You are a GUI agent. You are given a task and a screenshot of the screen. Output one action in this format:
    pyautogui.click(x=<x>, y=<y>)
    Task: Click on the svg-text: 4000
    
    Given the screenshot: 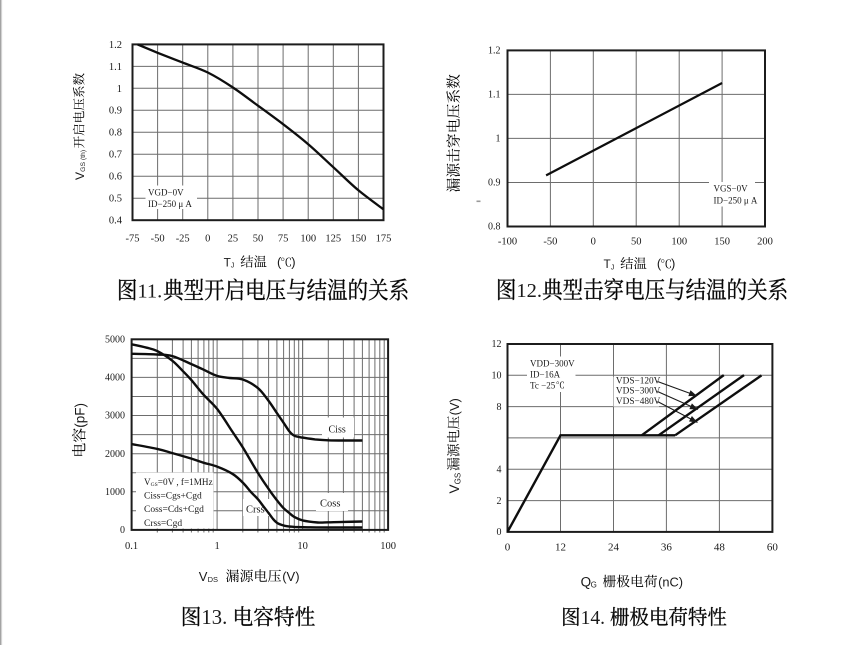 What is the action you would take?
    pyautogui.click(x=115, y=378)
    